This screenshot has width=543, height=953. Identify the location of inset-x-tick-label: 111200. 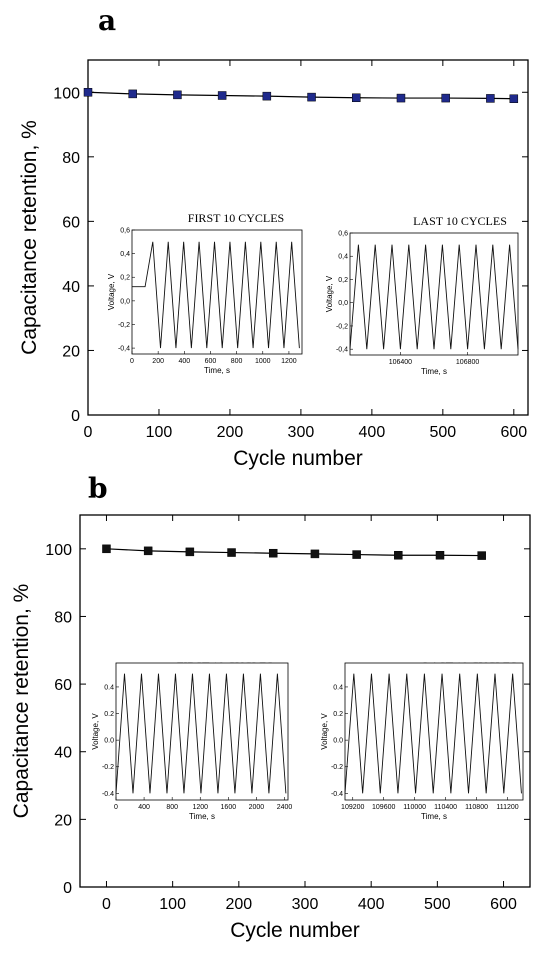
(507, 807).